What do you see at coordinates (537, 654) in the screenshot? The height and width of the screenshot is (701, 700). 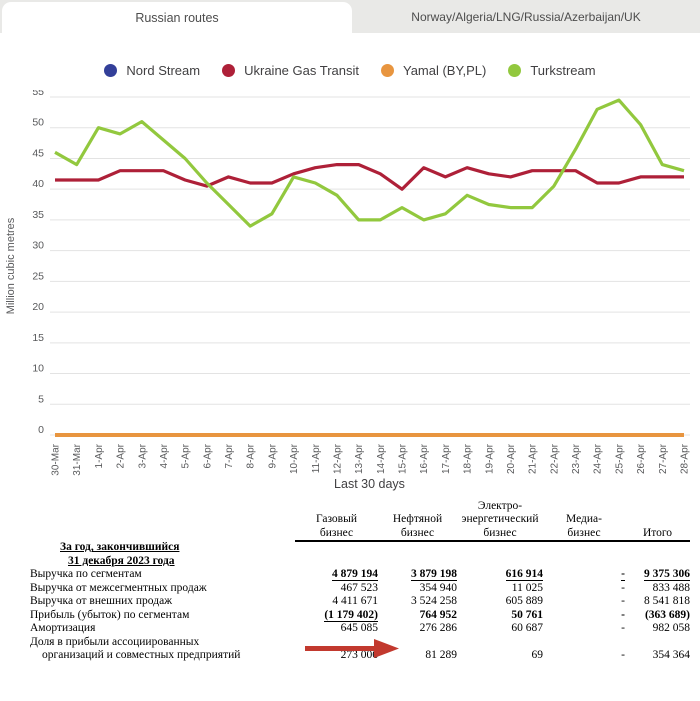 I see `cell-value: 69` at bounding box center [537, 654].